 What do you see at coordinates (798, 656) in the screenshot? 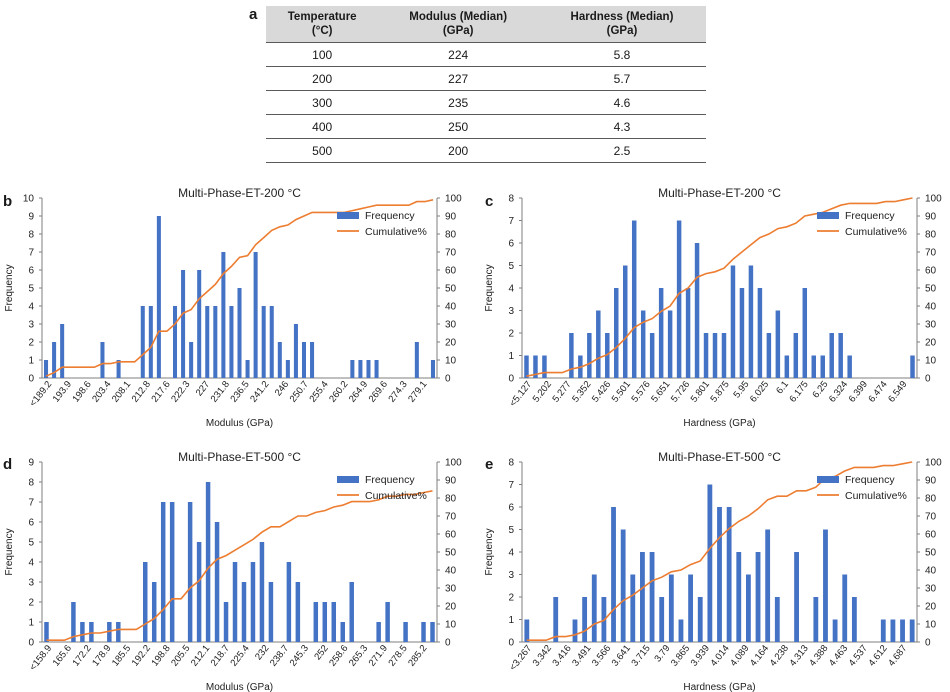
I see `x-tick-label: 4.313` at bounding box center [798, 656].